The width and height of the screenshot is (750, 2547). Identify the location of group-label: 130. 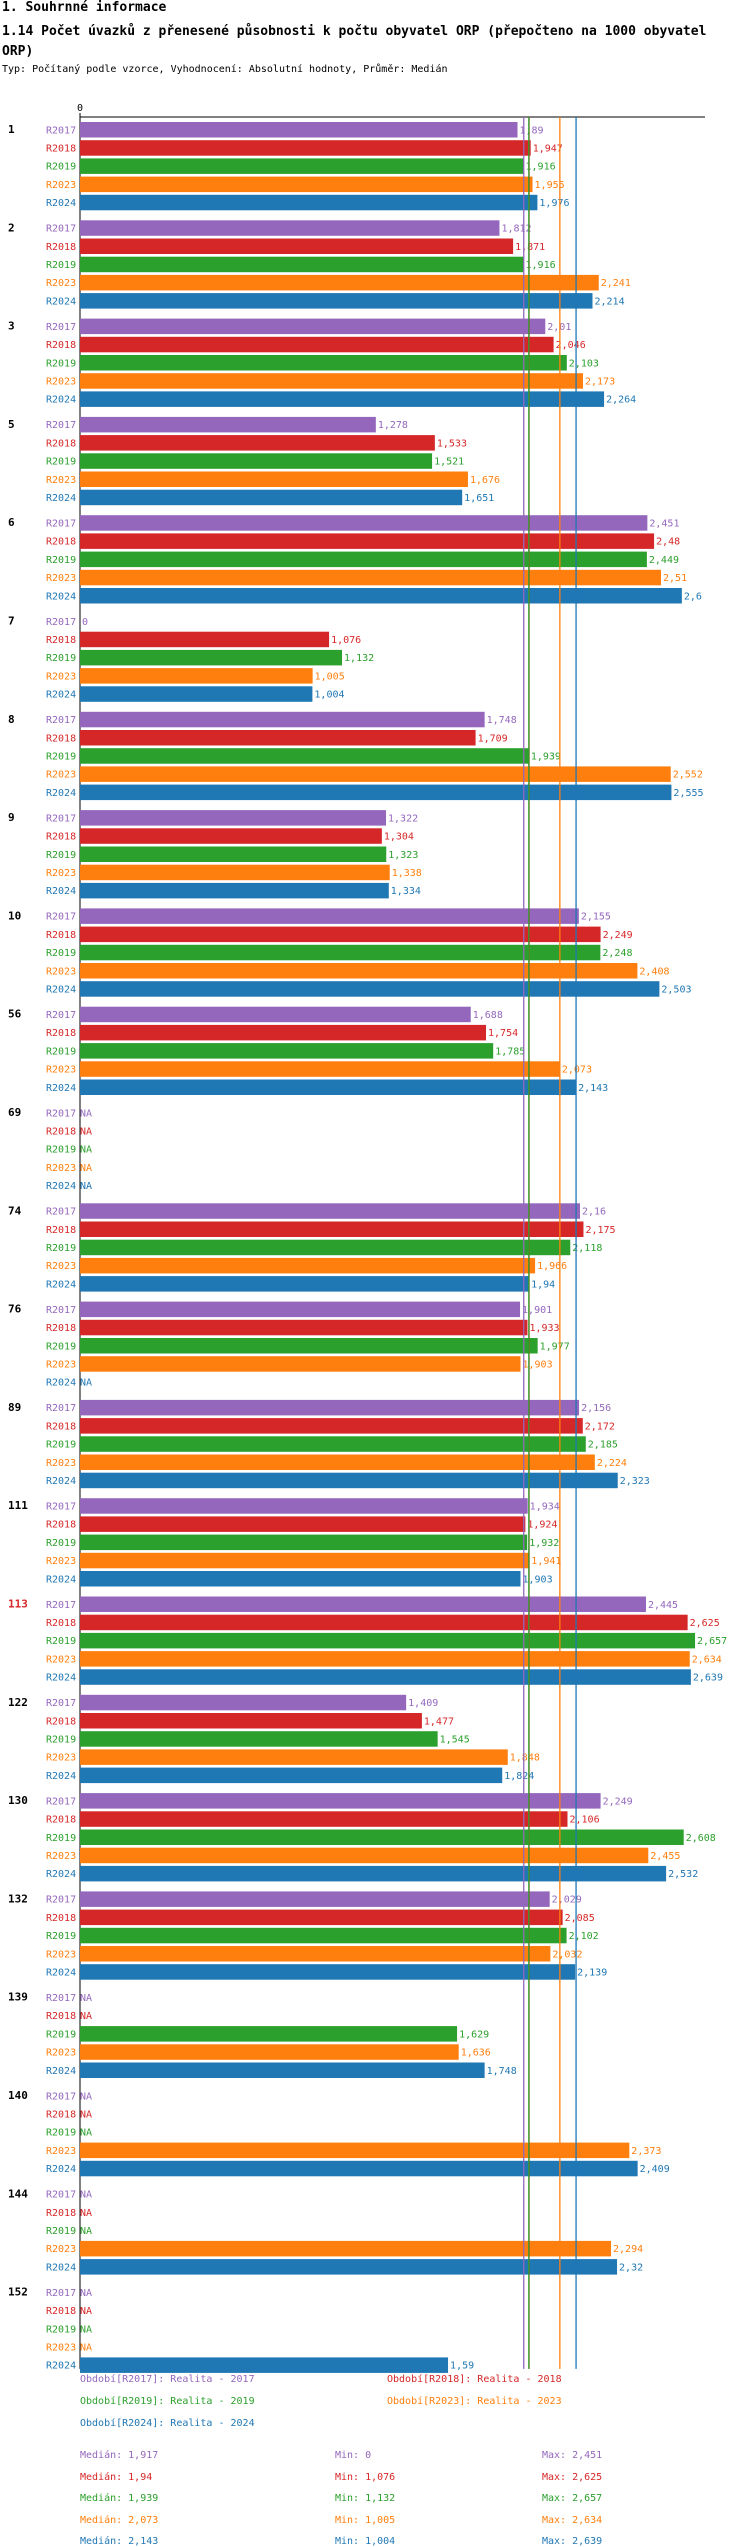
(18, 1800).